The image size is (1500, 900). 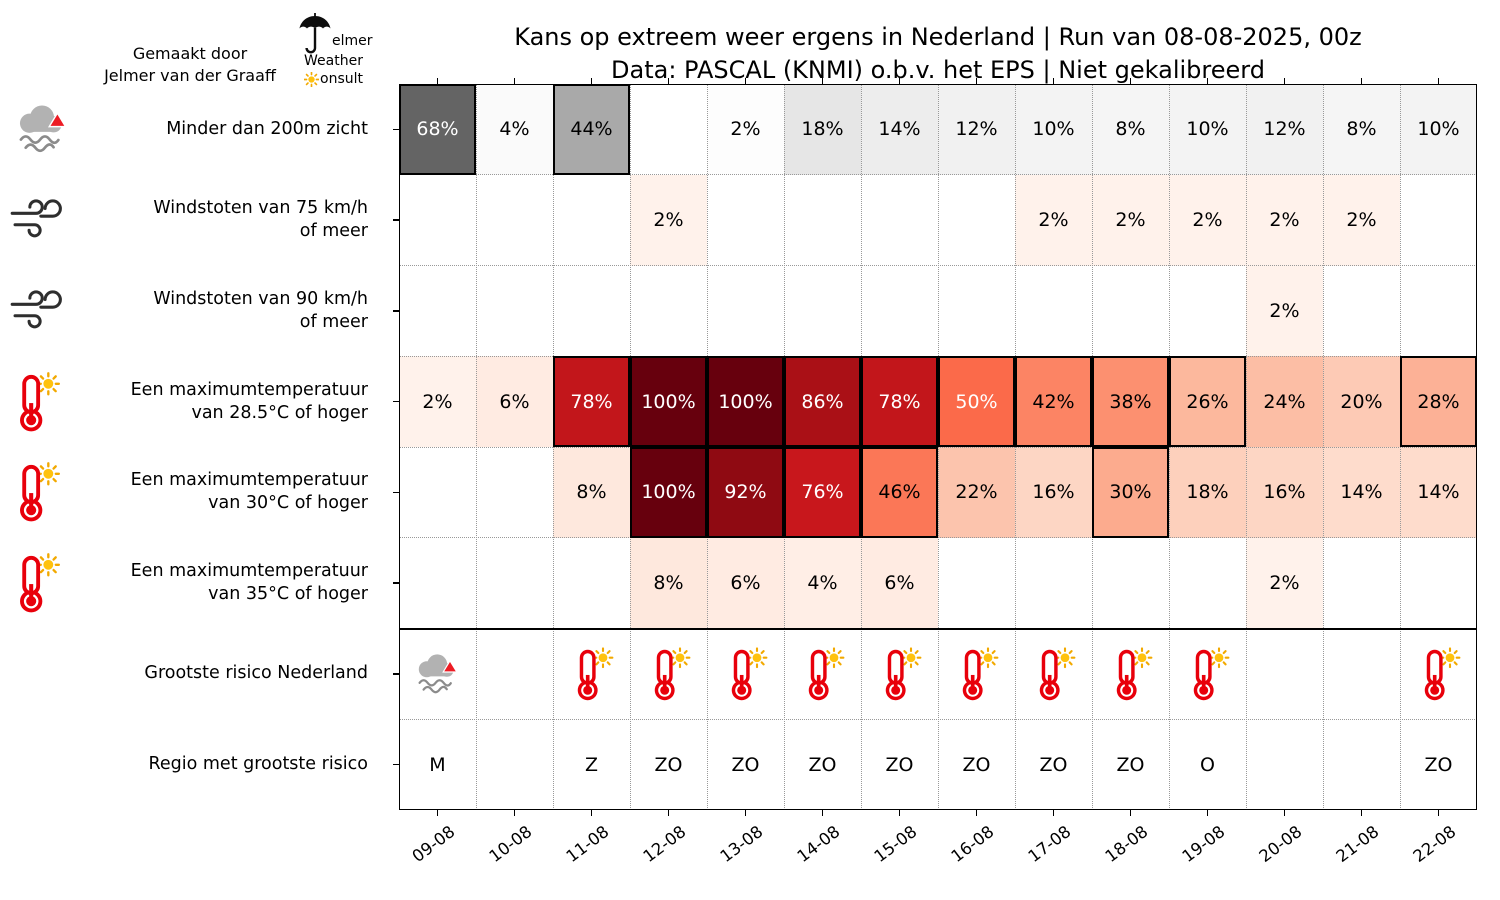 What do you see at coordinates (591, 401) in the screenshot?
I see `heatmap-cell: 78%` at bounding box center [591, 401].